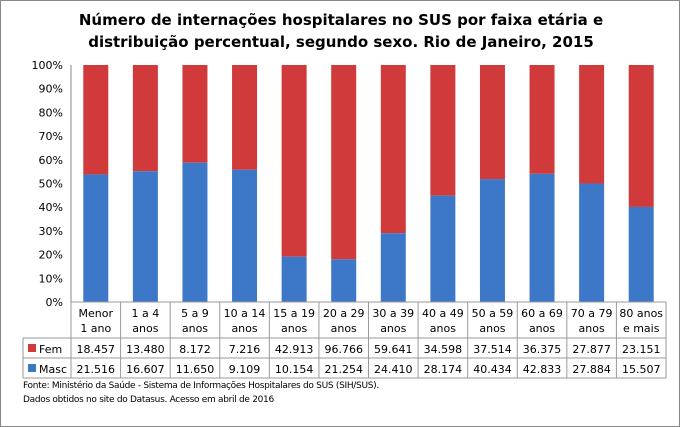  What do you see at coordinates (294, 369) in the screenshot?
I see `masc-value-label: 10.154` at bounding box center [294, 369].